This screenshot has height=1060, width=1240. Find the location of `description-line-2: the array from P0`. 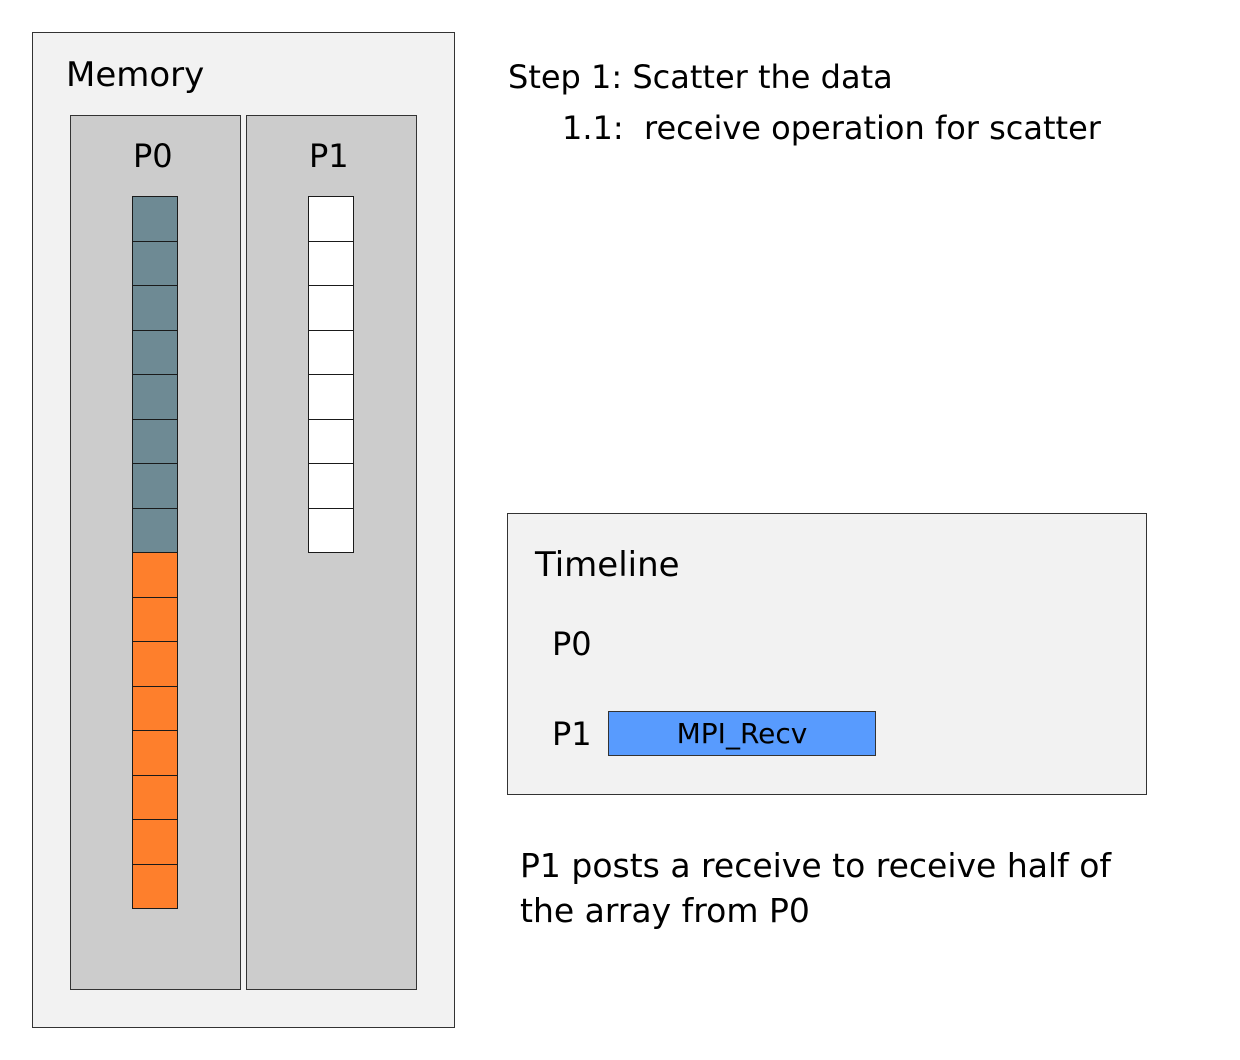

description-line-2: the array from P0 is located at coordinates (665, 910).